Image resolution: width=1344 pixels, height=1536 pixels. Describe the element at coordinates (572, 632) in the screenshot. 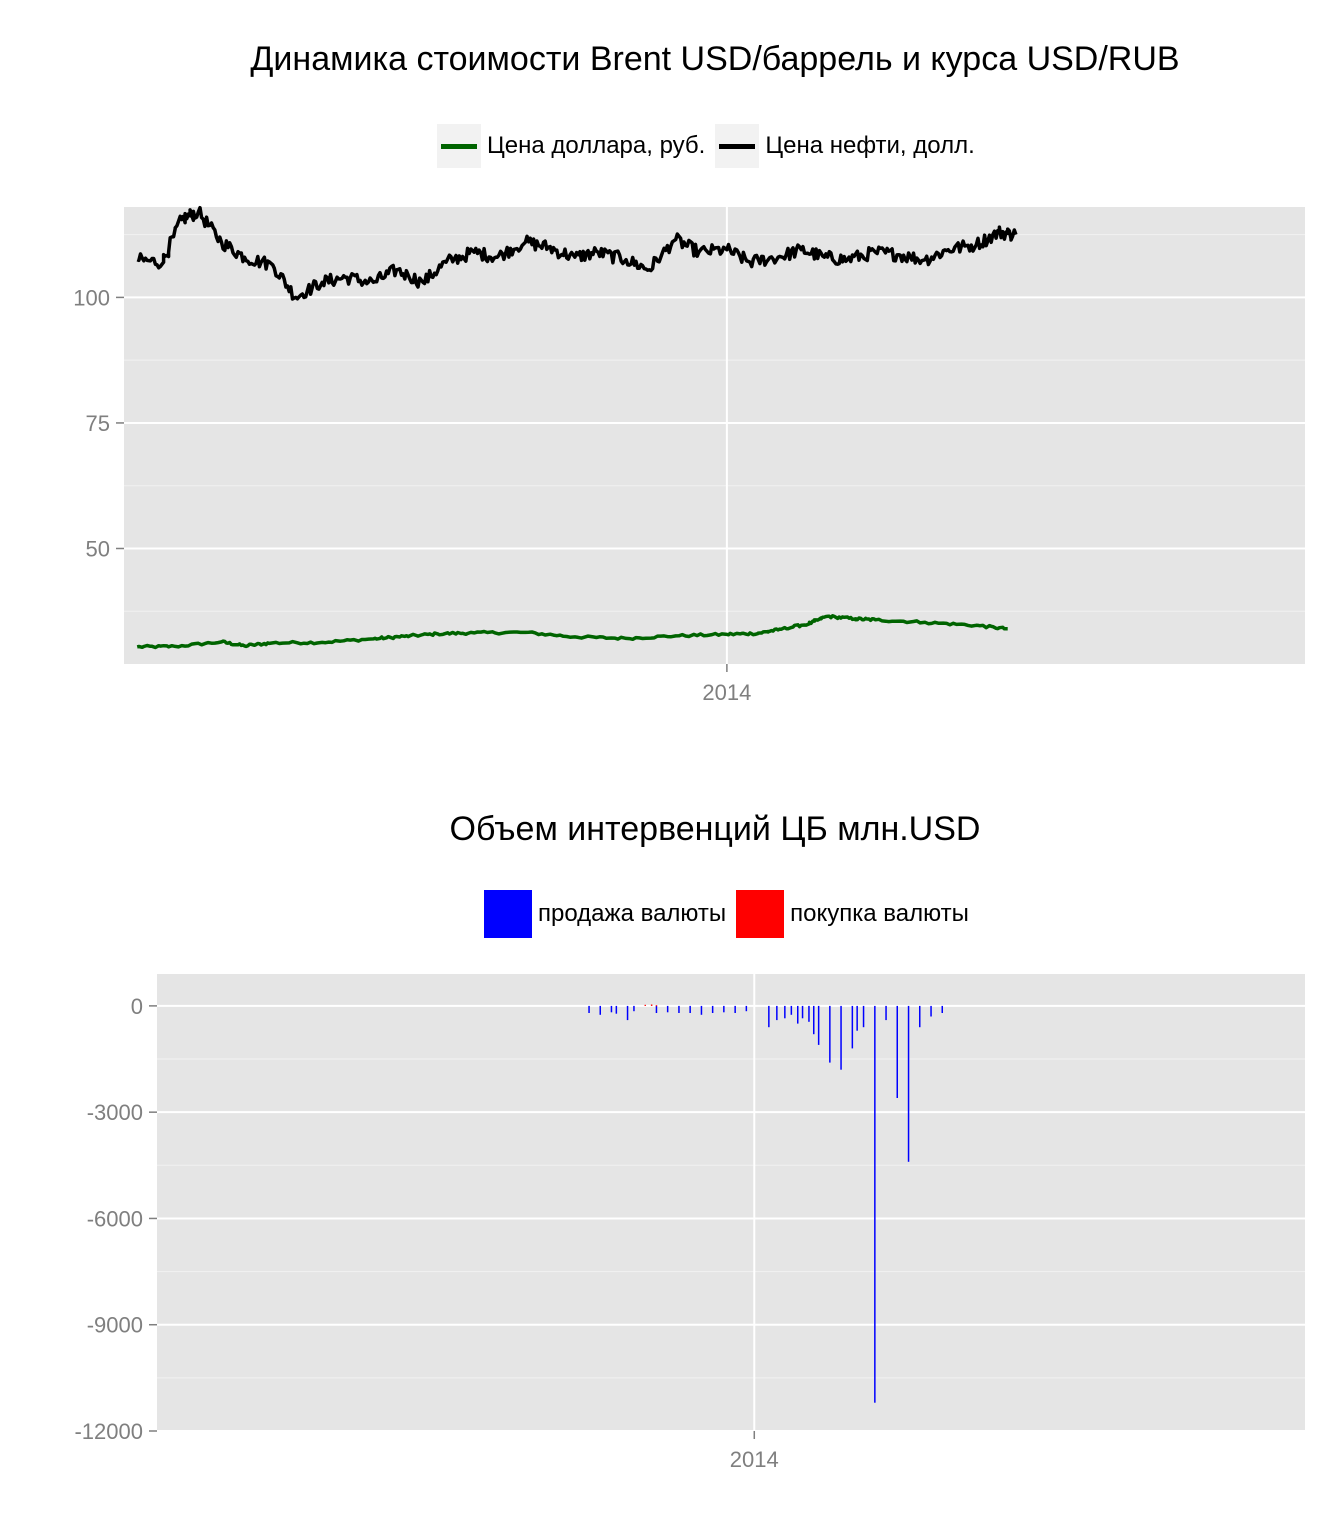

I see `usd-rub-line` at that location.